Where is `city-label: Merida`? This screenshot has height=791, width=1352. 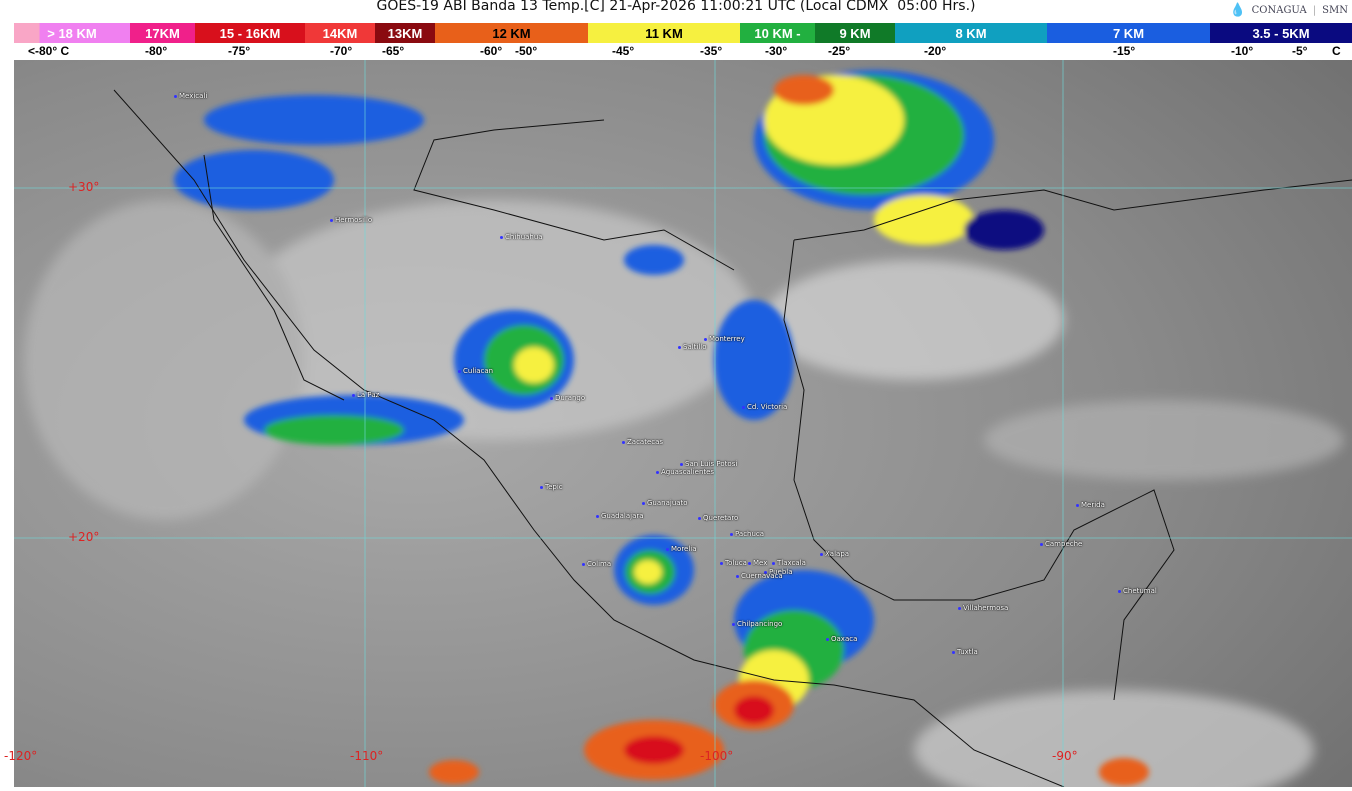 city-label: Merida is located at coordinates (1090, 505).